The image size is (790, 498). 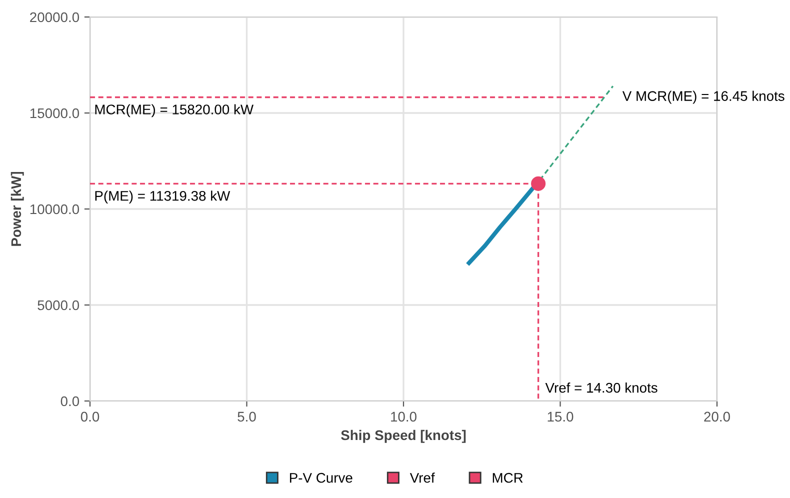 I want to click on x-axis-title: Ship Speed [knots], so click(x=403, y=436).